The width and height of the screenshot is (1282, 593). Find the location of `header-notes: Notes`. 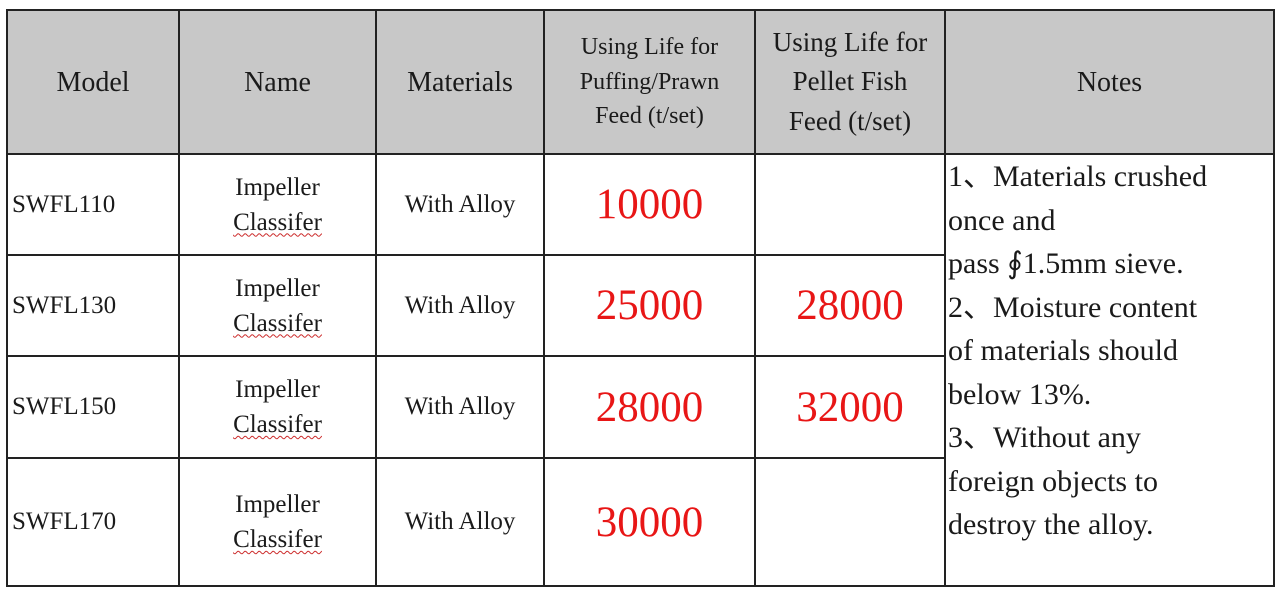

header-notes: Notes is located at coordinates (1109, 82).